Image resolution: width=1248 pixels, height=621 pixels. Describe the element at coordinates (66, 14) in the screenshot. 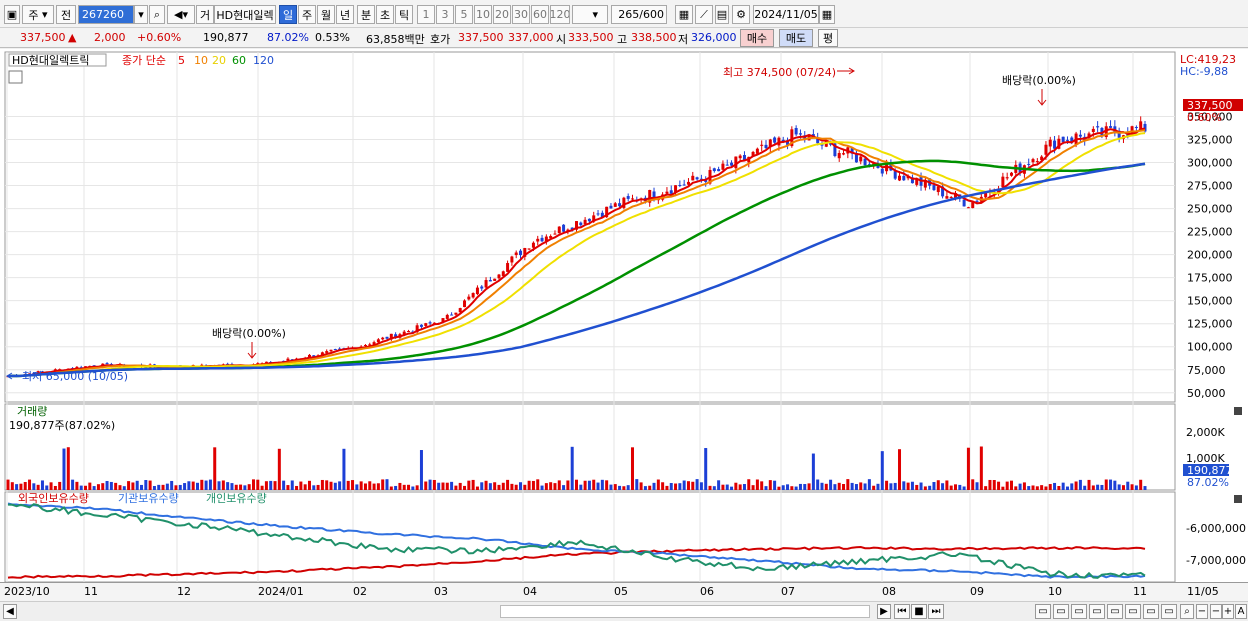

I see `prev-button: 전` at that location.